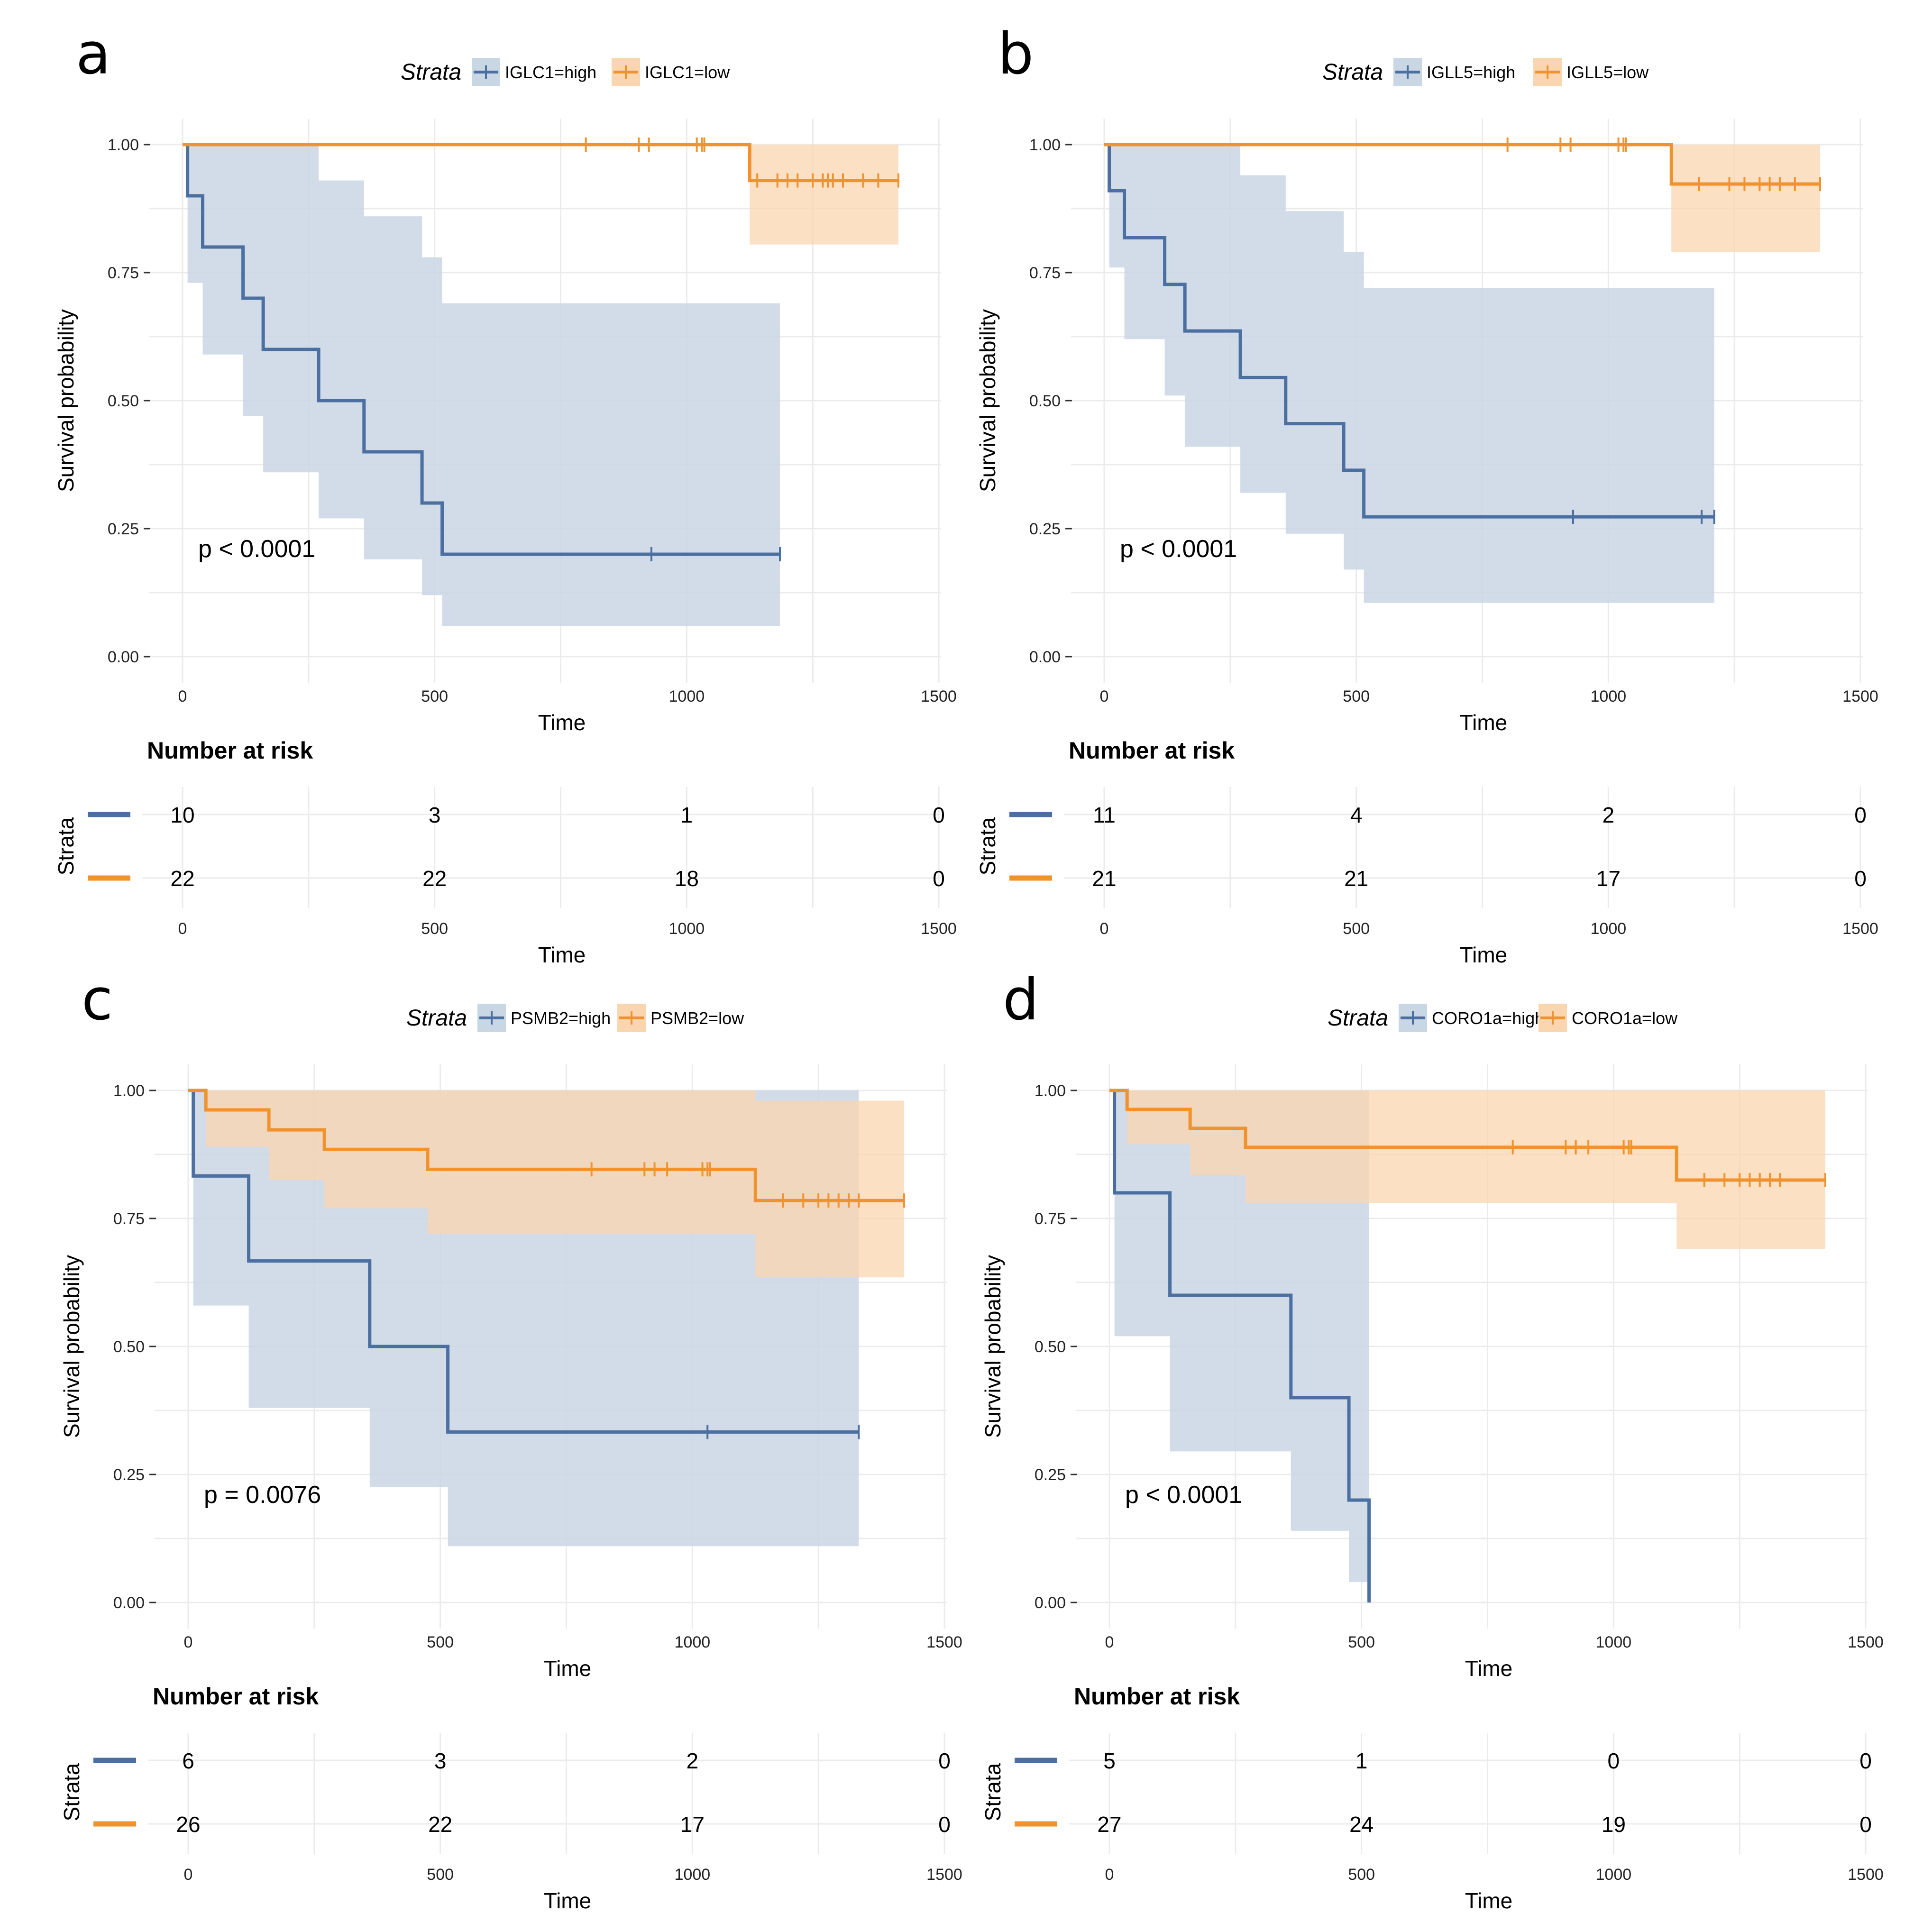 Image resolution: width=1914 pixels, height=1932 pixels. What do you see at coordinates (1625, 1018) in the screenshot?
I see `legend-label-low: CORO1a=low` at bounding box center [1625, 1018].